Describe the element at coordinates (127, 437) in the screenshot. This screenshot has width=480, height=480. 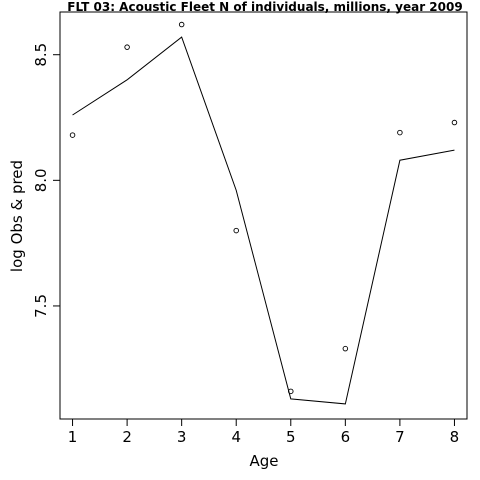
I see `x-tick-label: 2` at that location.